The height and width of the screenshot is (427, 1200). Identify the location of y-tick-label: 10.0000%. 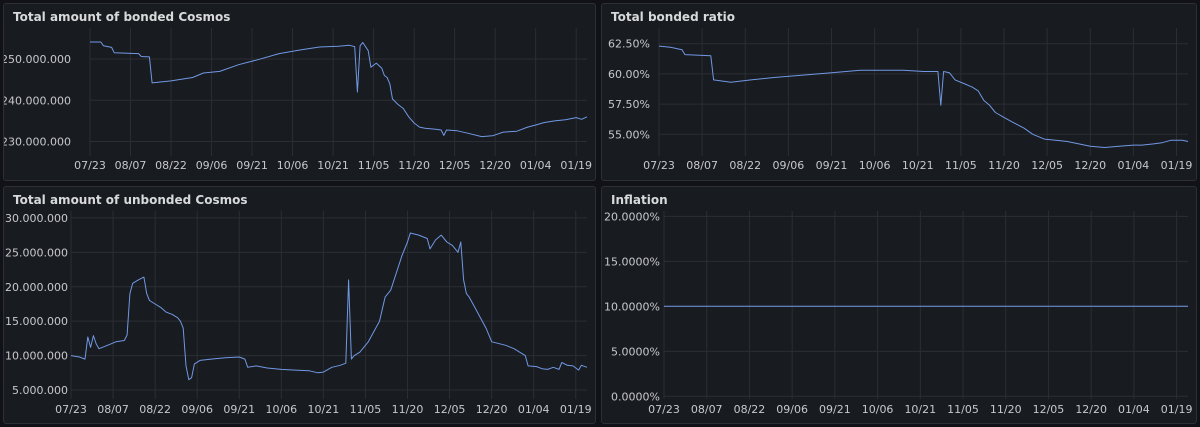
(632, 306).